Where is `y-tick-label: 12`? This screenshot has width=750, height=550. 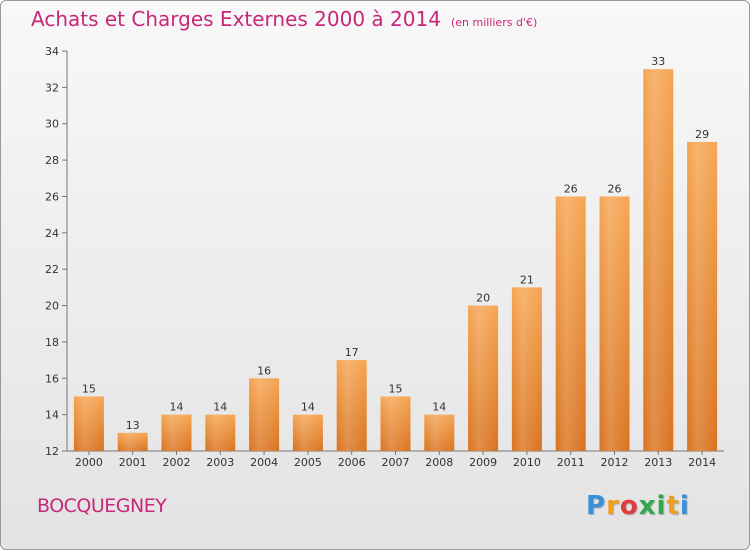 y-tick-label: 12 is located at coordinates (52, 451).